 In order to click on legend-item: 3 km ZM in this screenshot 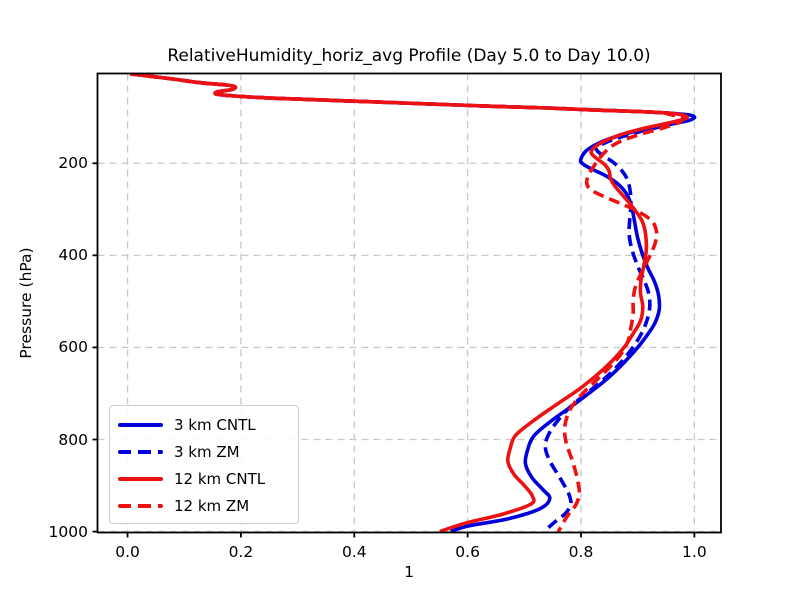, I will do `click(203, 452)`.